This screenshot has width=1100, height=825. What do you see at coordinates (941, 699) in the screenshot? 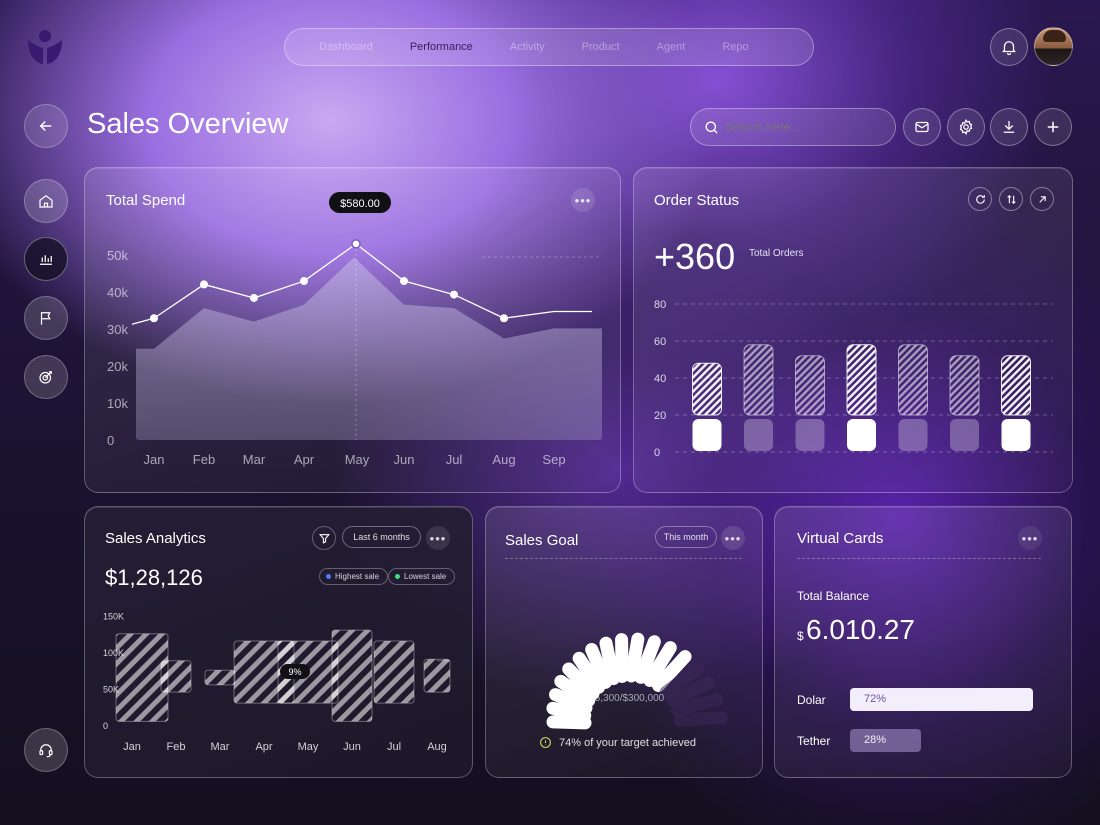
I see `currency-progress-bar: 72%` at bounding box center [941, 699].